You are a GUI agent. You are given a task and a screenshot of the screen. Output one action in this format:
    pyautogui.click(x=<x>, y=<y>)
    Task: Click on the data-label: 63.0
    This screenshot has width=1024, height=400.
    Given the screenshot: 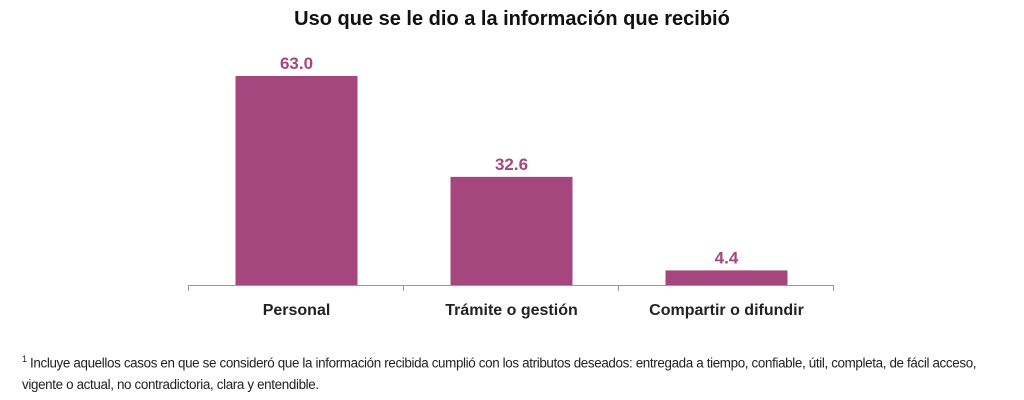 What is the action you would take?
    pyautogui.click(x=296, y=63)
    